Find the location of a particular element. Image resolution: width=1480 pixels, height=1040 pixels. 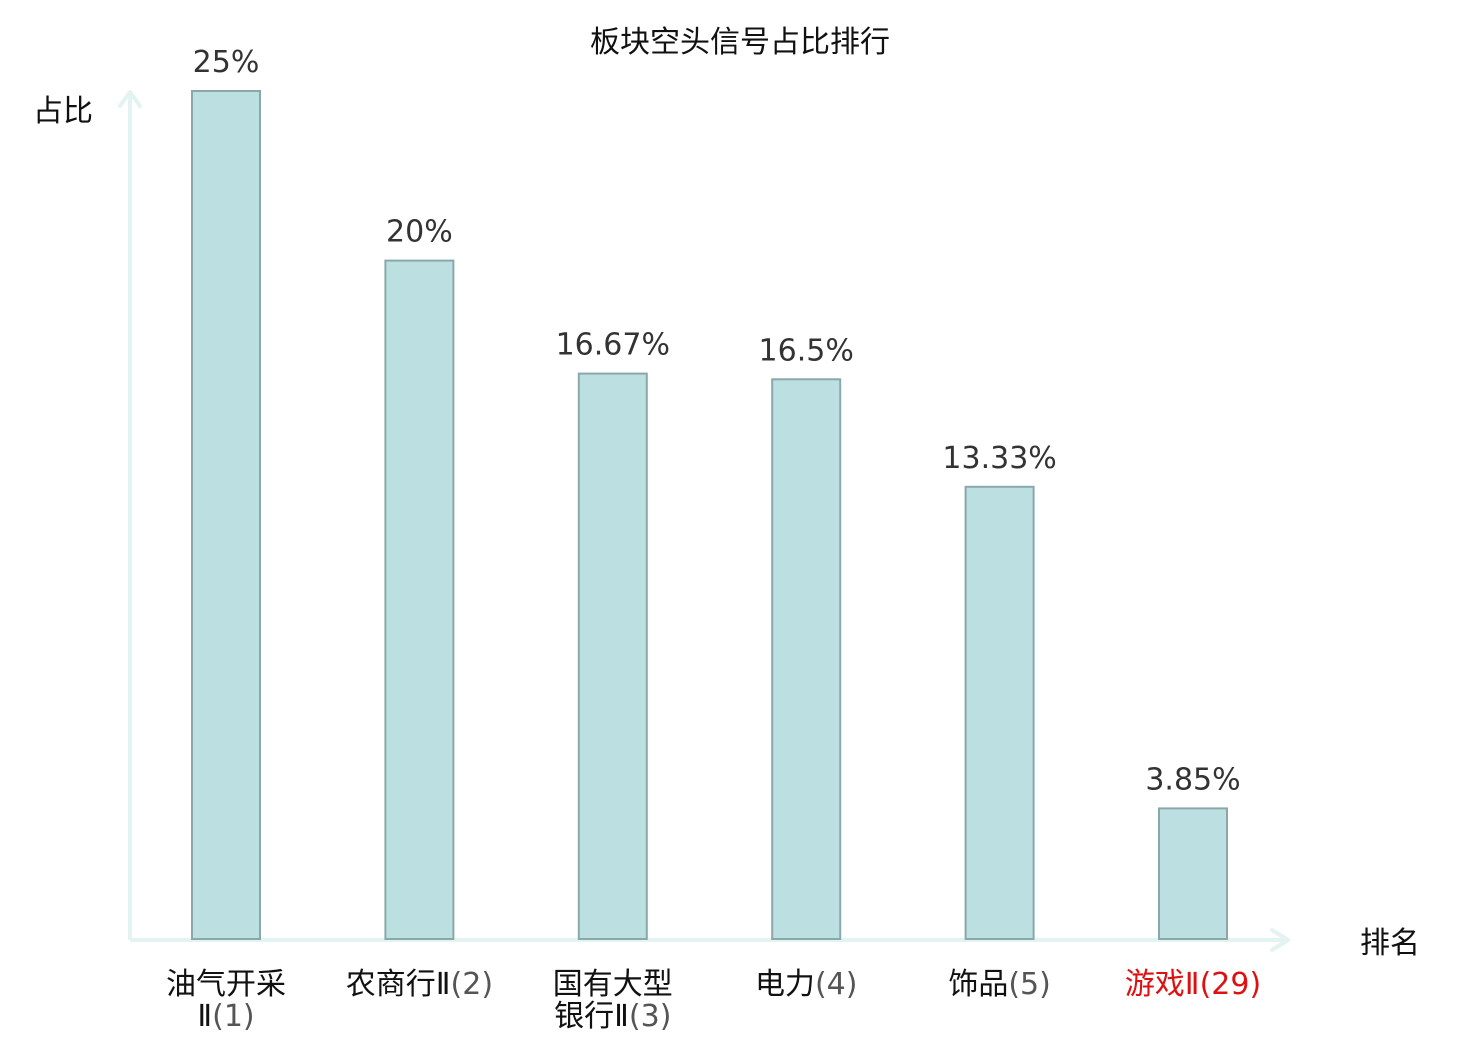

category-label-line: 农商行Ⅱ is located at coordinates (398, 984).